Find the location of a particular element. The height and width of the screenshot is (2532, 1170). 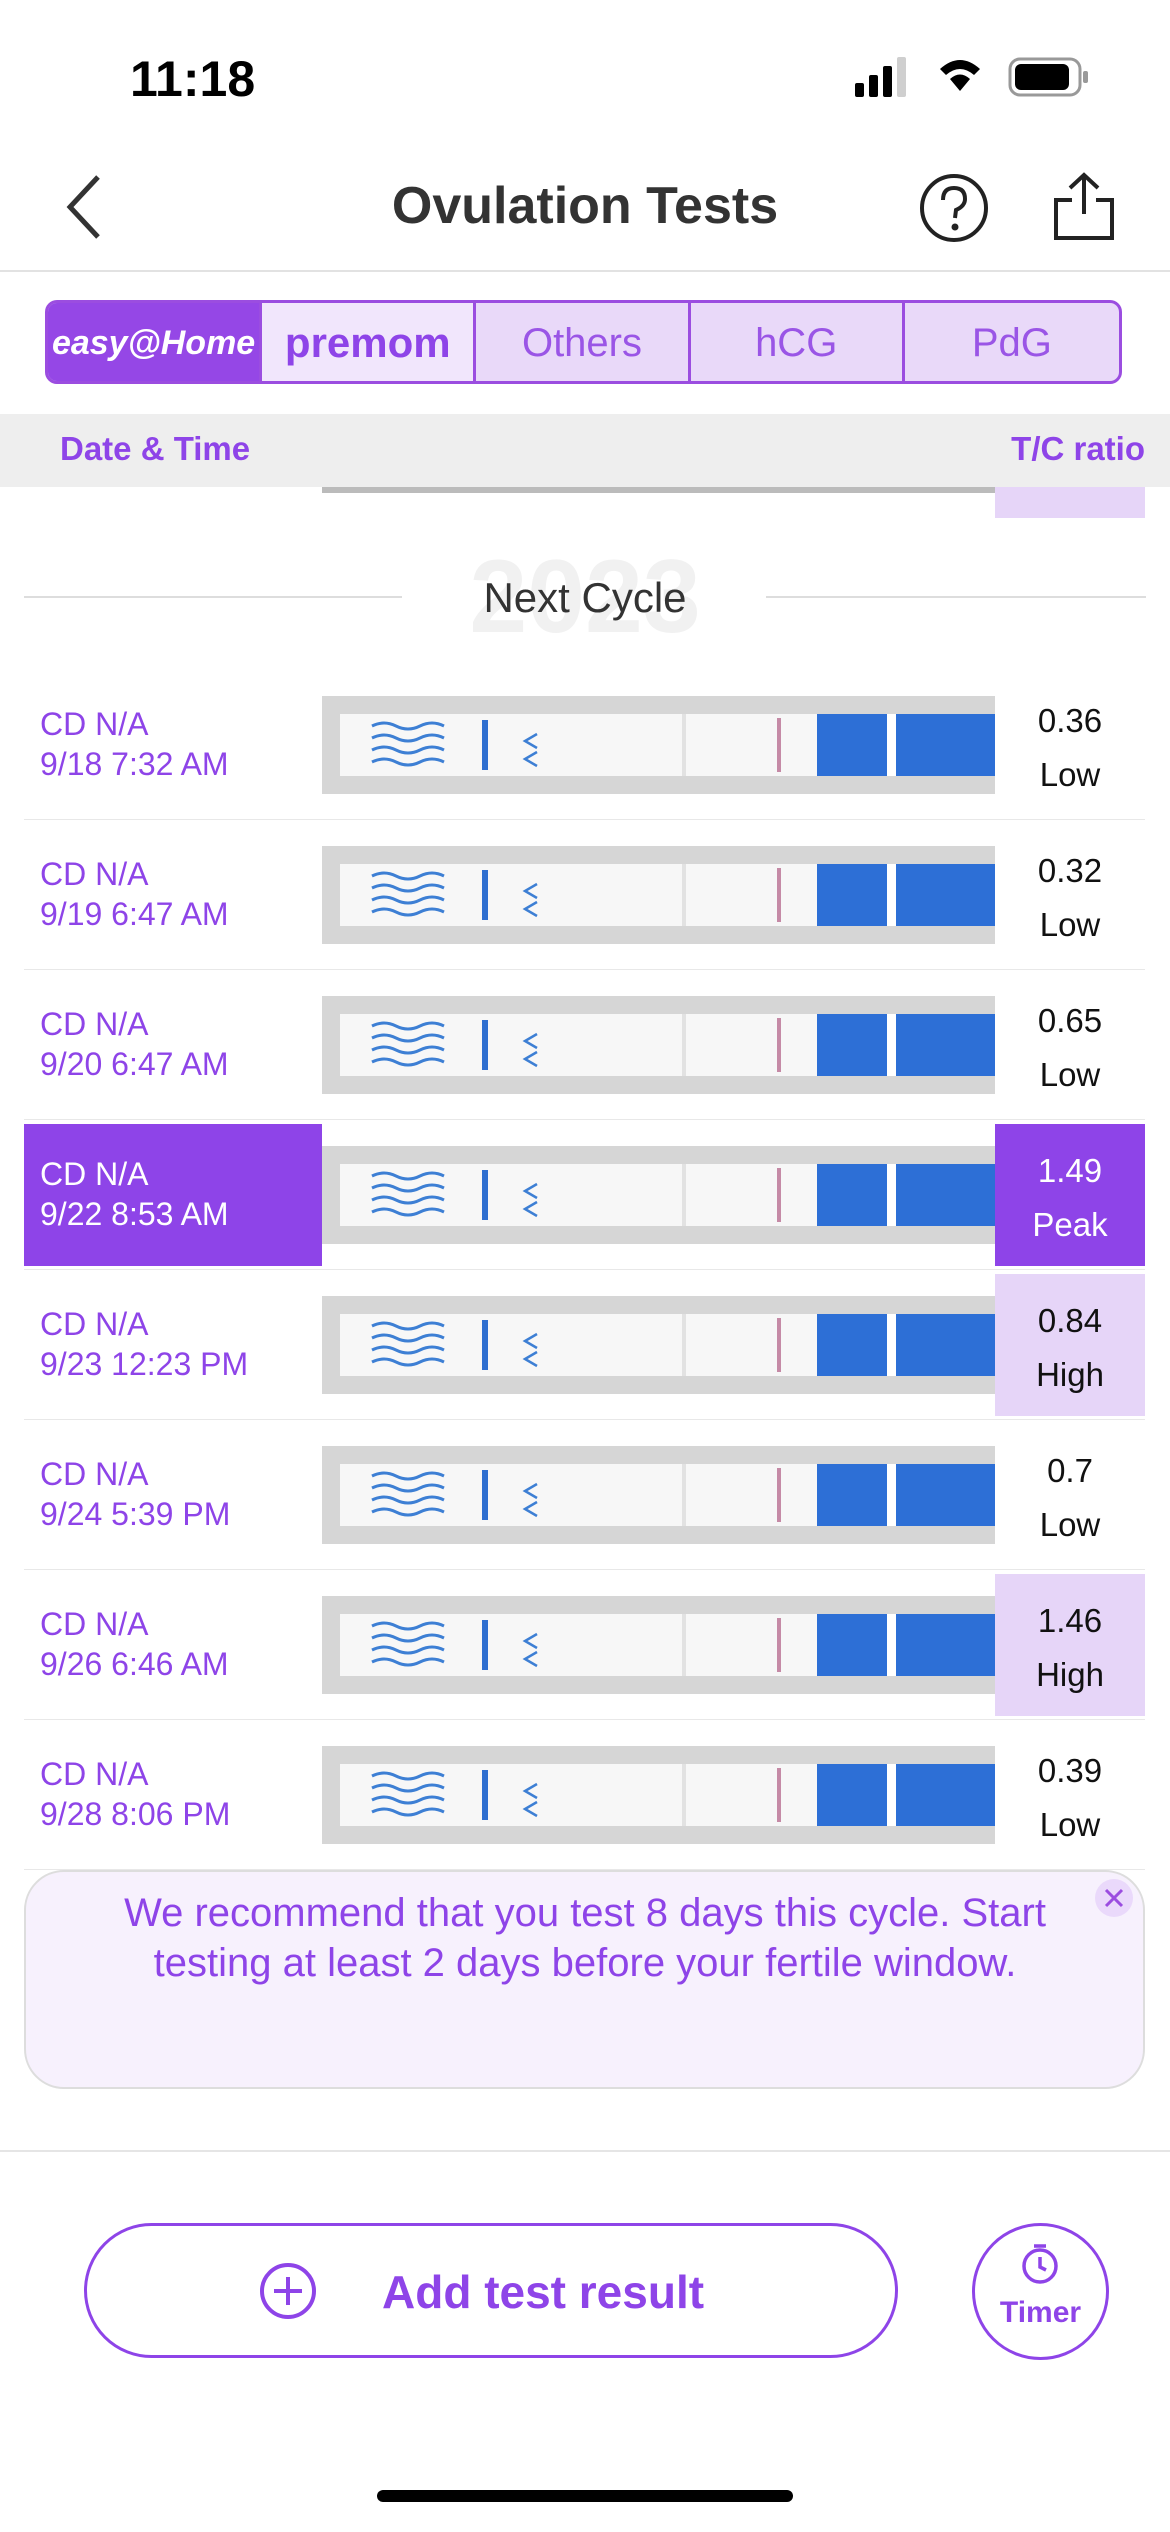

tc-ratio: 0.36 is located at coordinates (1070, 720).